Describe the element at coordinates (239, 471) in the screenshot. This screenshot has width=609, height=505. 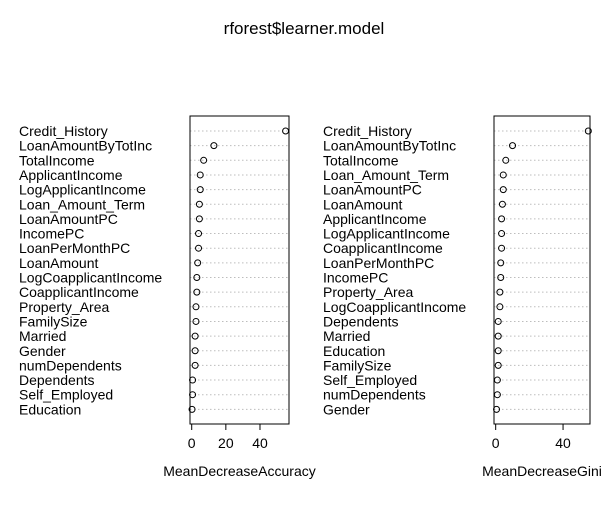
I see `x-axis-label: MeanDecreaseAccuracy` at that location.